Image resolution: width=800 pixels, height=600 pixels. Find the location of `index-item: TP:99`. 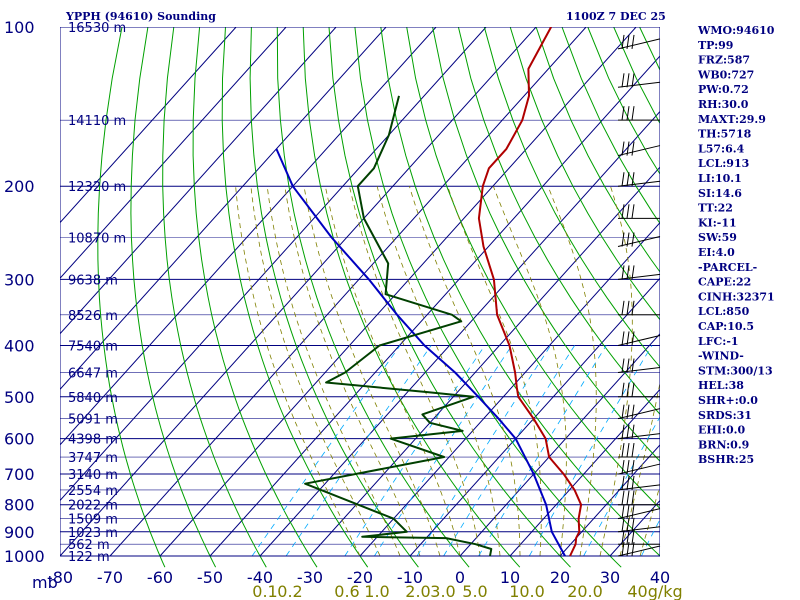

index-item: TP:99 is located at coordinates (715, 45).